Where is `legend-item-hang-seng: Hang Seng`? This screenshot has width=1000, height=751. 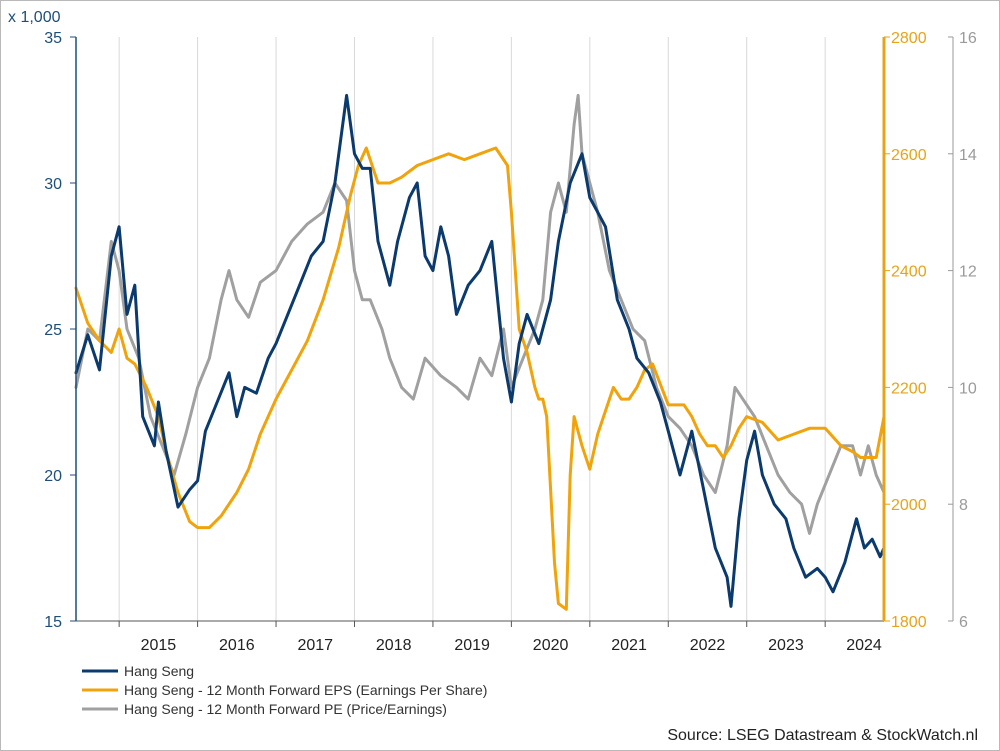
legend-item-hang-seng: Hang Seng is located at coordinates (138, 671).